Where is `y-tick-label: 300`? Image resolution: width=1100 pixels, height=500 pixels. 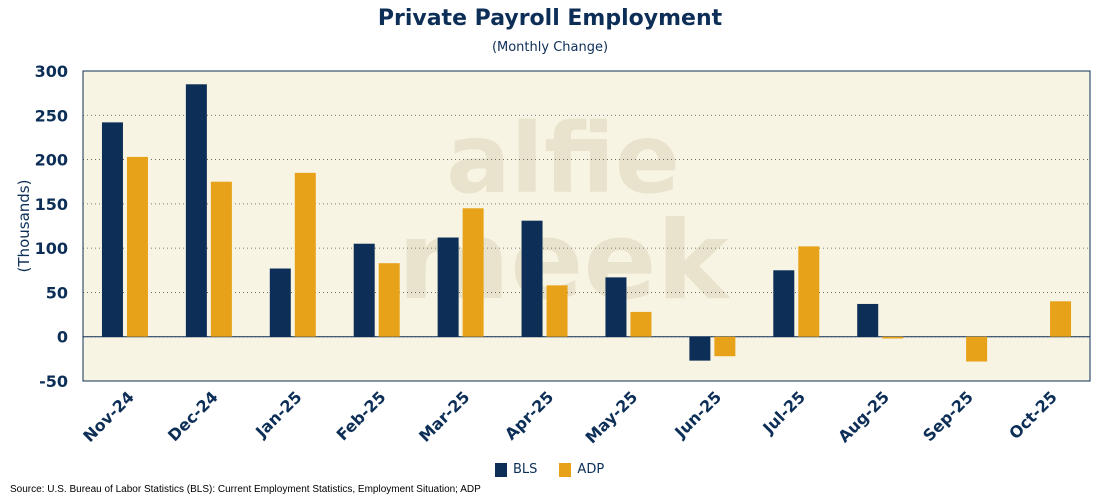
y-tick-label: 300 is located at coordinates (51, 71).